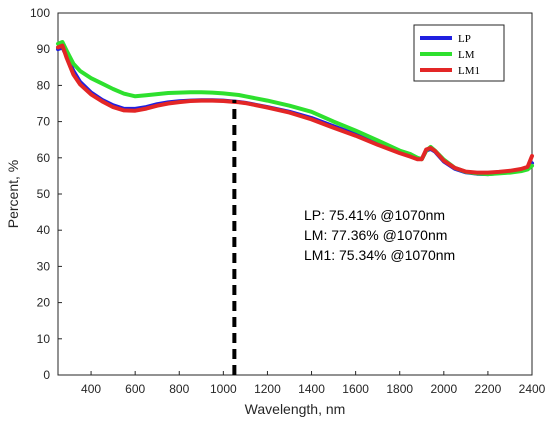 This screenshot has height=425, width=550. What do you see at coordinates (44, 230) in the screenshot?
I see `y-tick-label: 40` at bounding box center [44, 230].